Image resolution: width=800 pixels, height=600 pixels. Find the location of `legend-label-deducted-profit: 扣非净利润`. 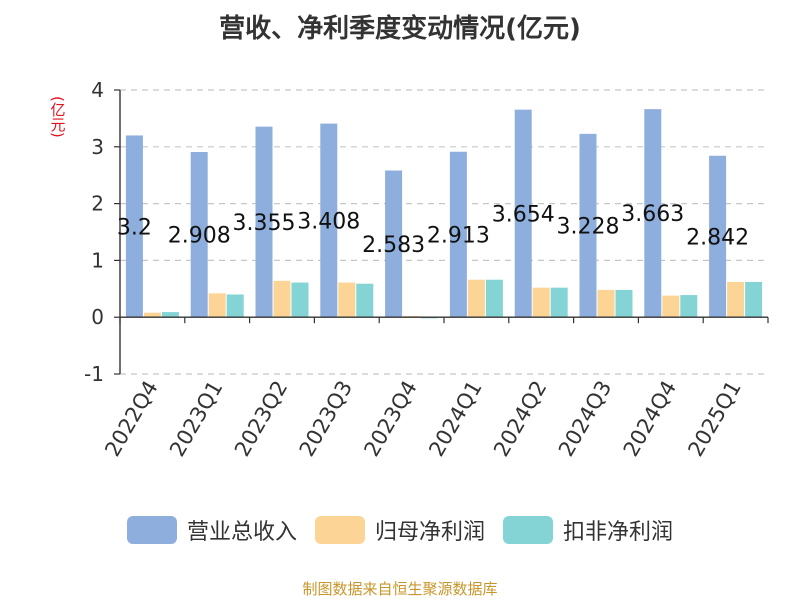

legend-label-deducted-profit: 扣非净利润 is located at coordinates (618, 532).